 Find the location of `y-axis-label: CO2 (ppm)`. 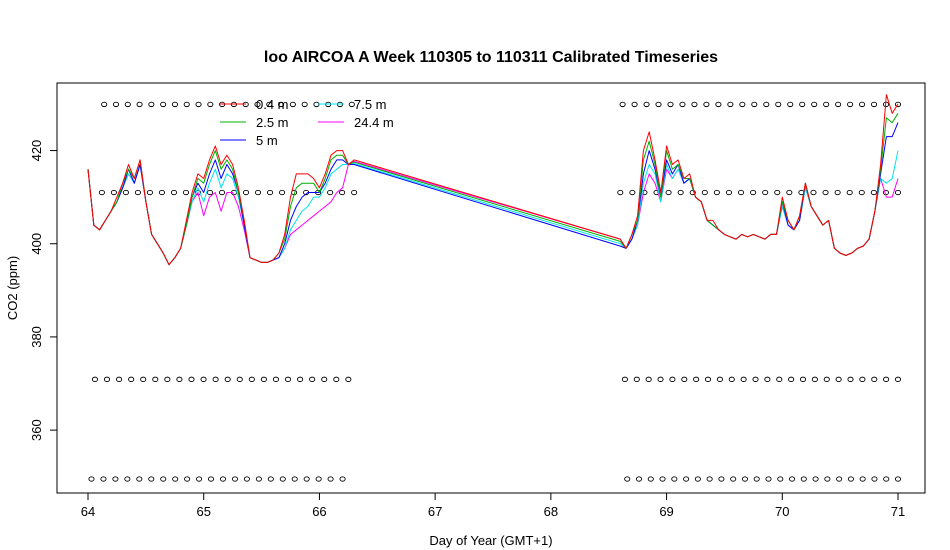

y-axis-label: CO2 (ppm) is located at coordinates (12, 288).